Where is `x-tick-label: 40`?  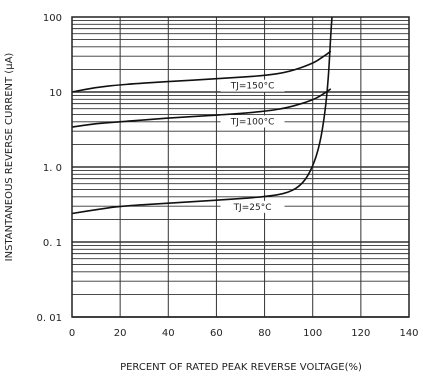 x-tick-label: 40 is located at coordinates (168, 333).